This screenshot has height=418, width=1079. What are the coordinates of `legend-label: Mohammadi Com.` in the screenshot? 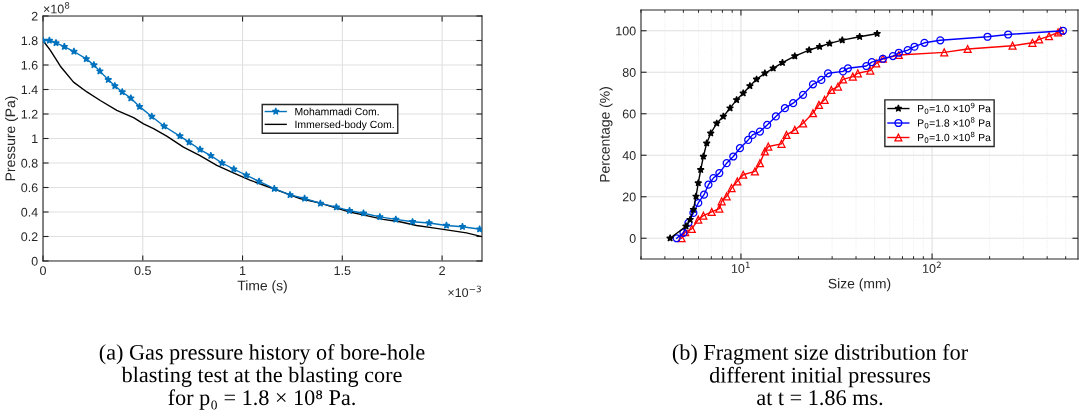 It's located at (337, 111).